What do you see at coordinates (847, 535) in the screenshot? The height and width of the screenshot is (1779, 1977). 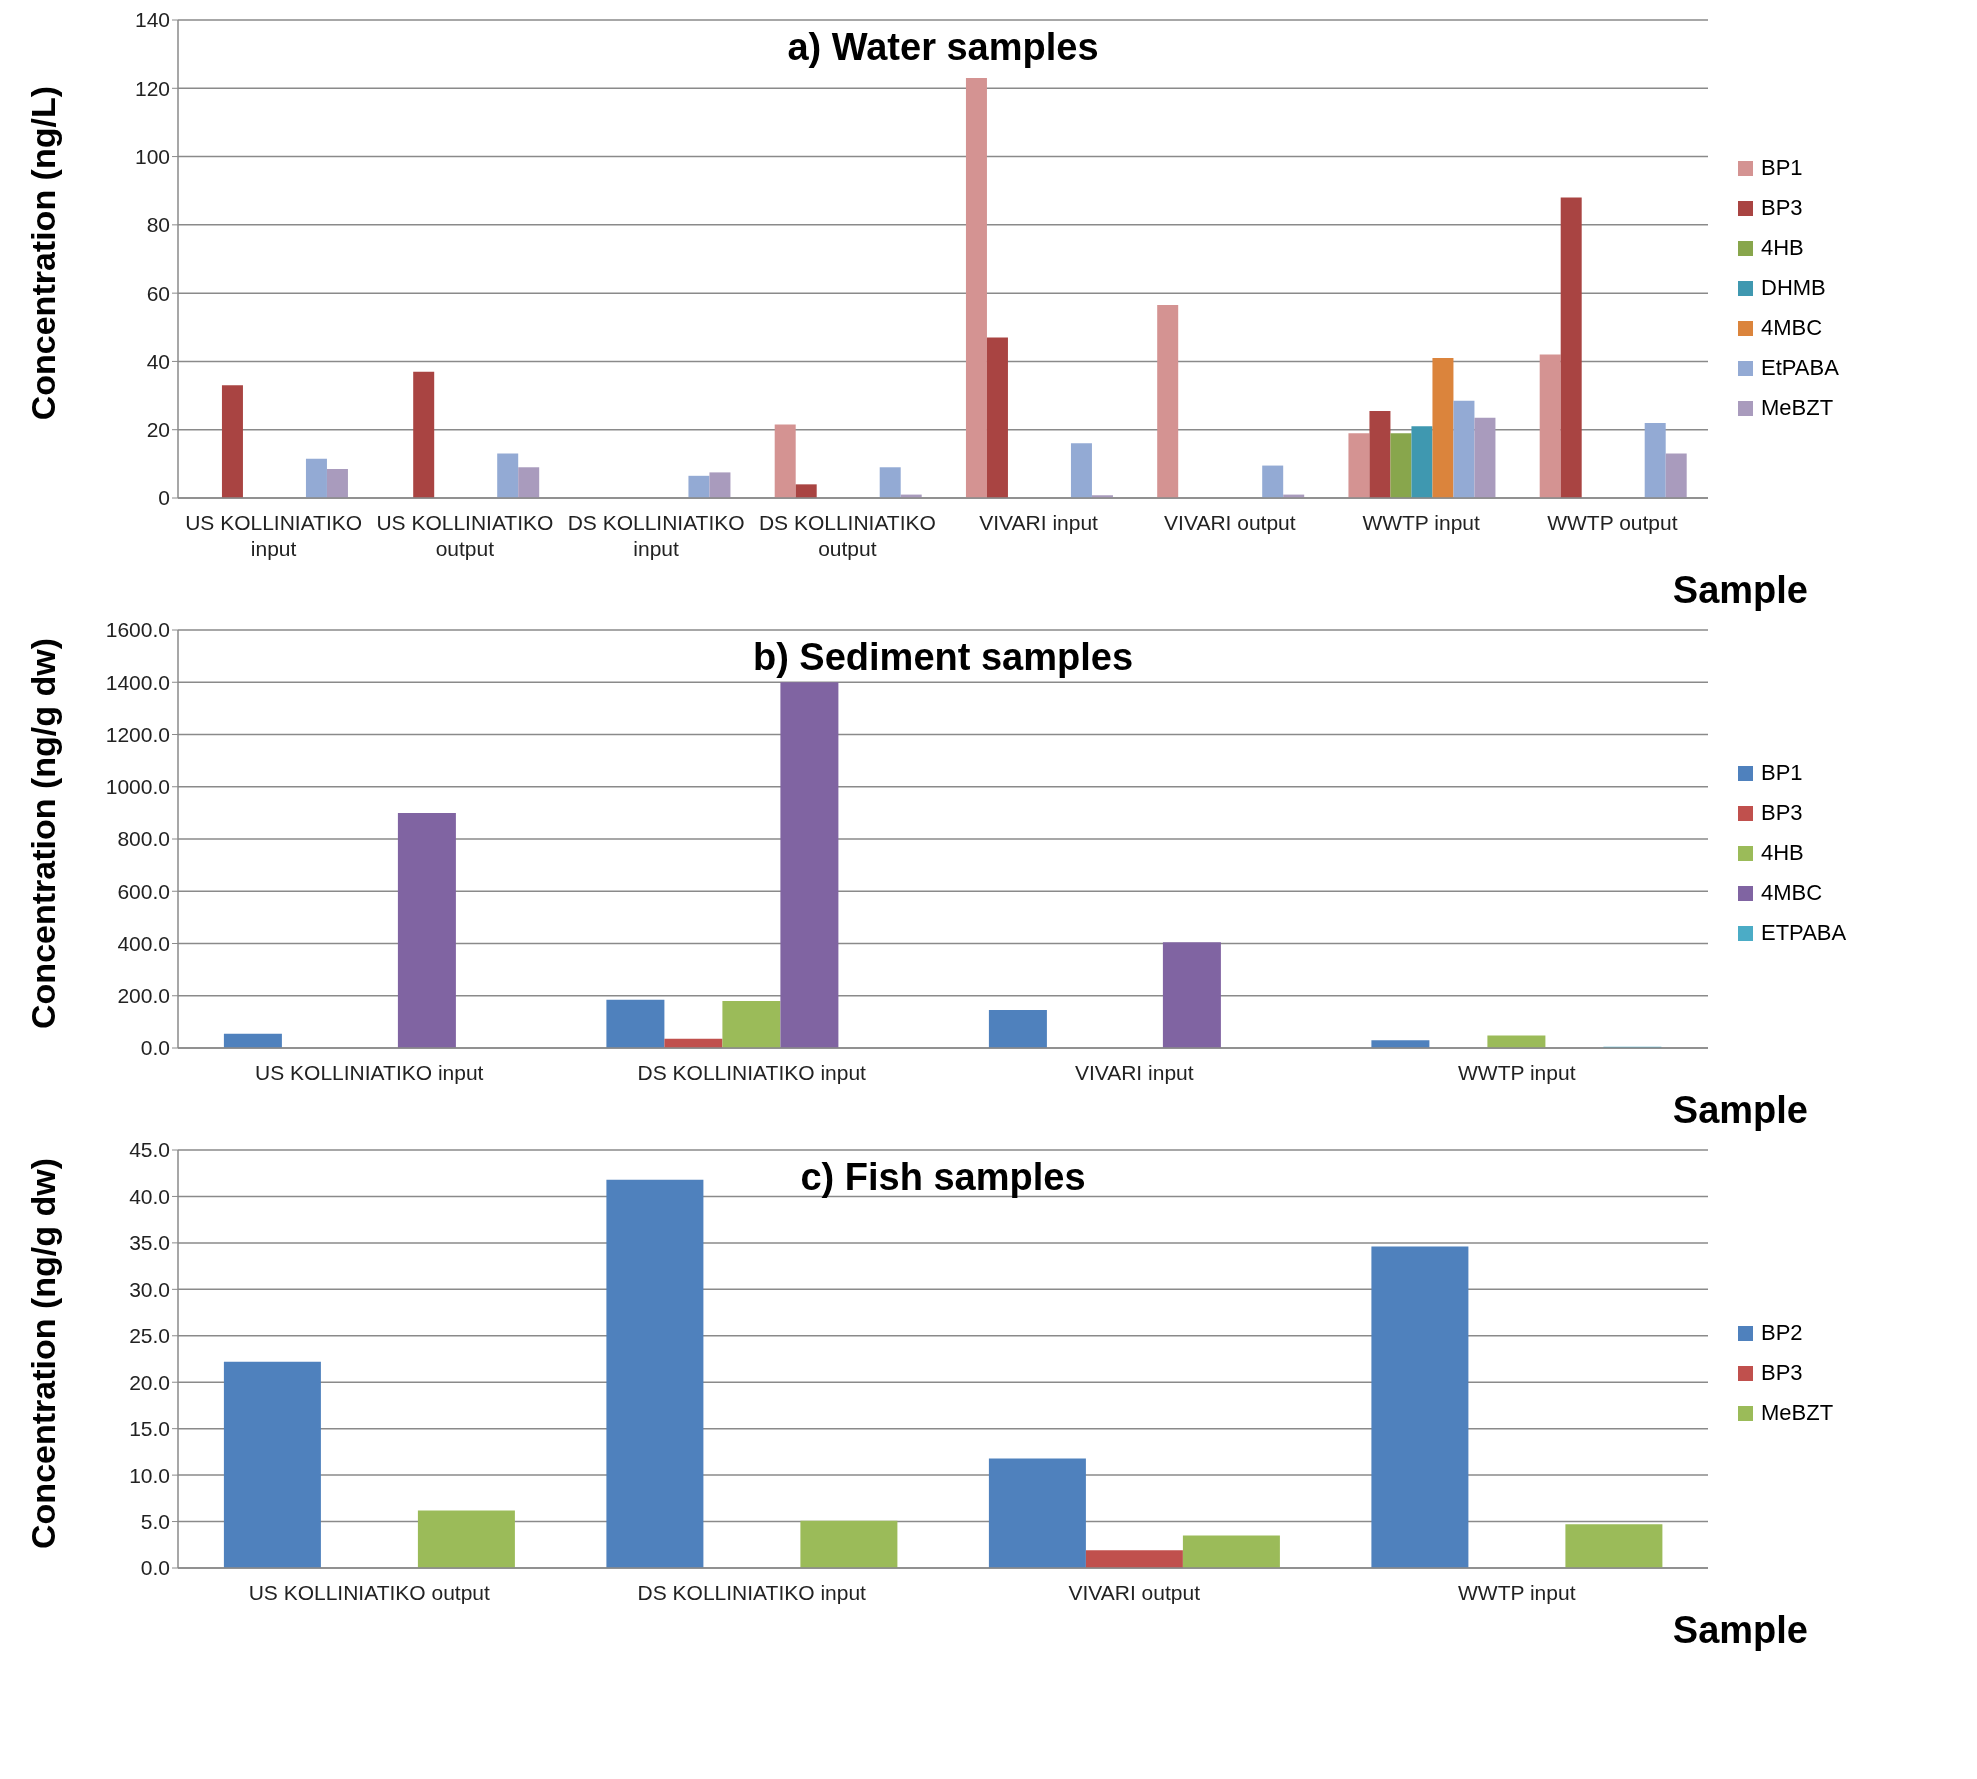 I see `x-tick-label: DS KOLLINIATIKO output` at bounding box center [847, 535].